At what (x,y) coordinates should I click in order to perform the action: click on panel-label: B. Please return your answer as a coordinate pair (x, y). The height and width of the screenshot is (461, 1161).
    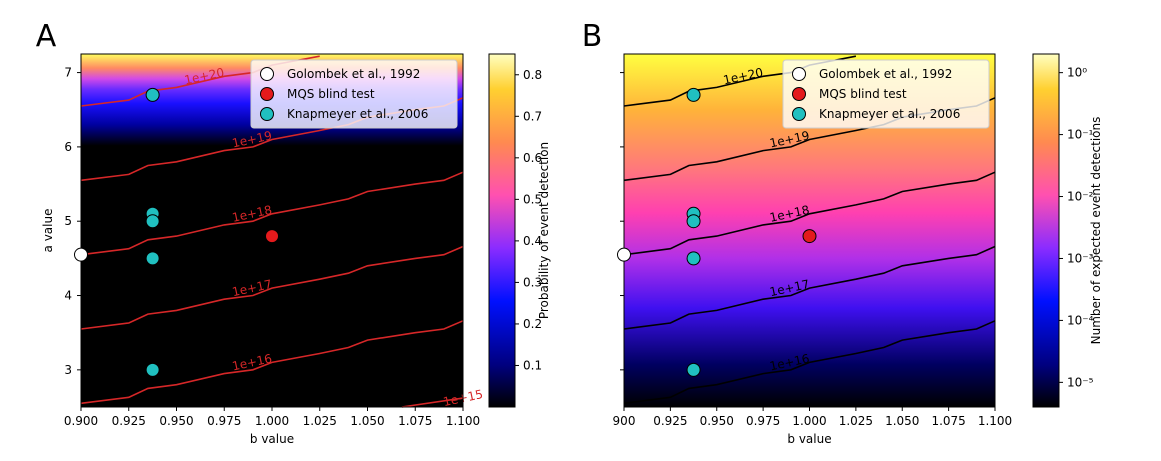
    Looking at the image, I should click on (592, 36).